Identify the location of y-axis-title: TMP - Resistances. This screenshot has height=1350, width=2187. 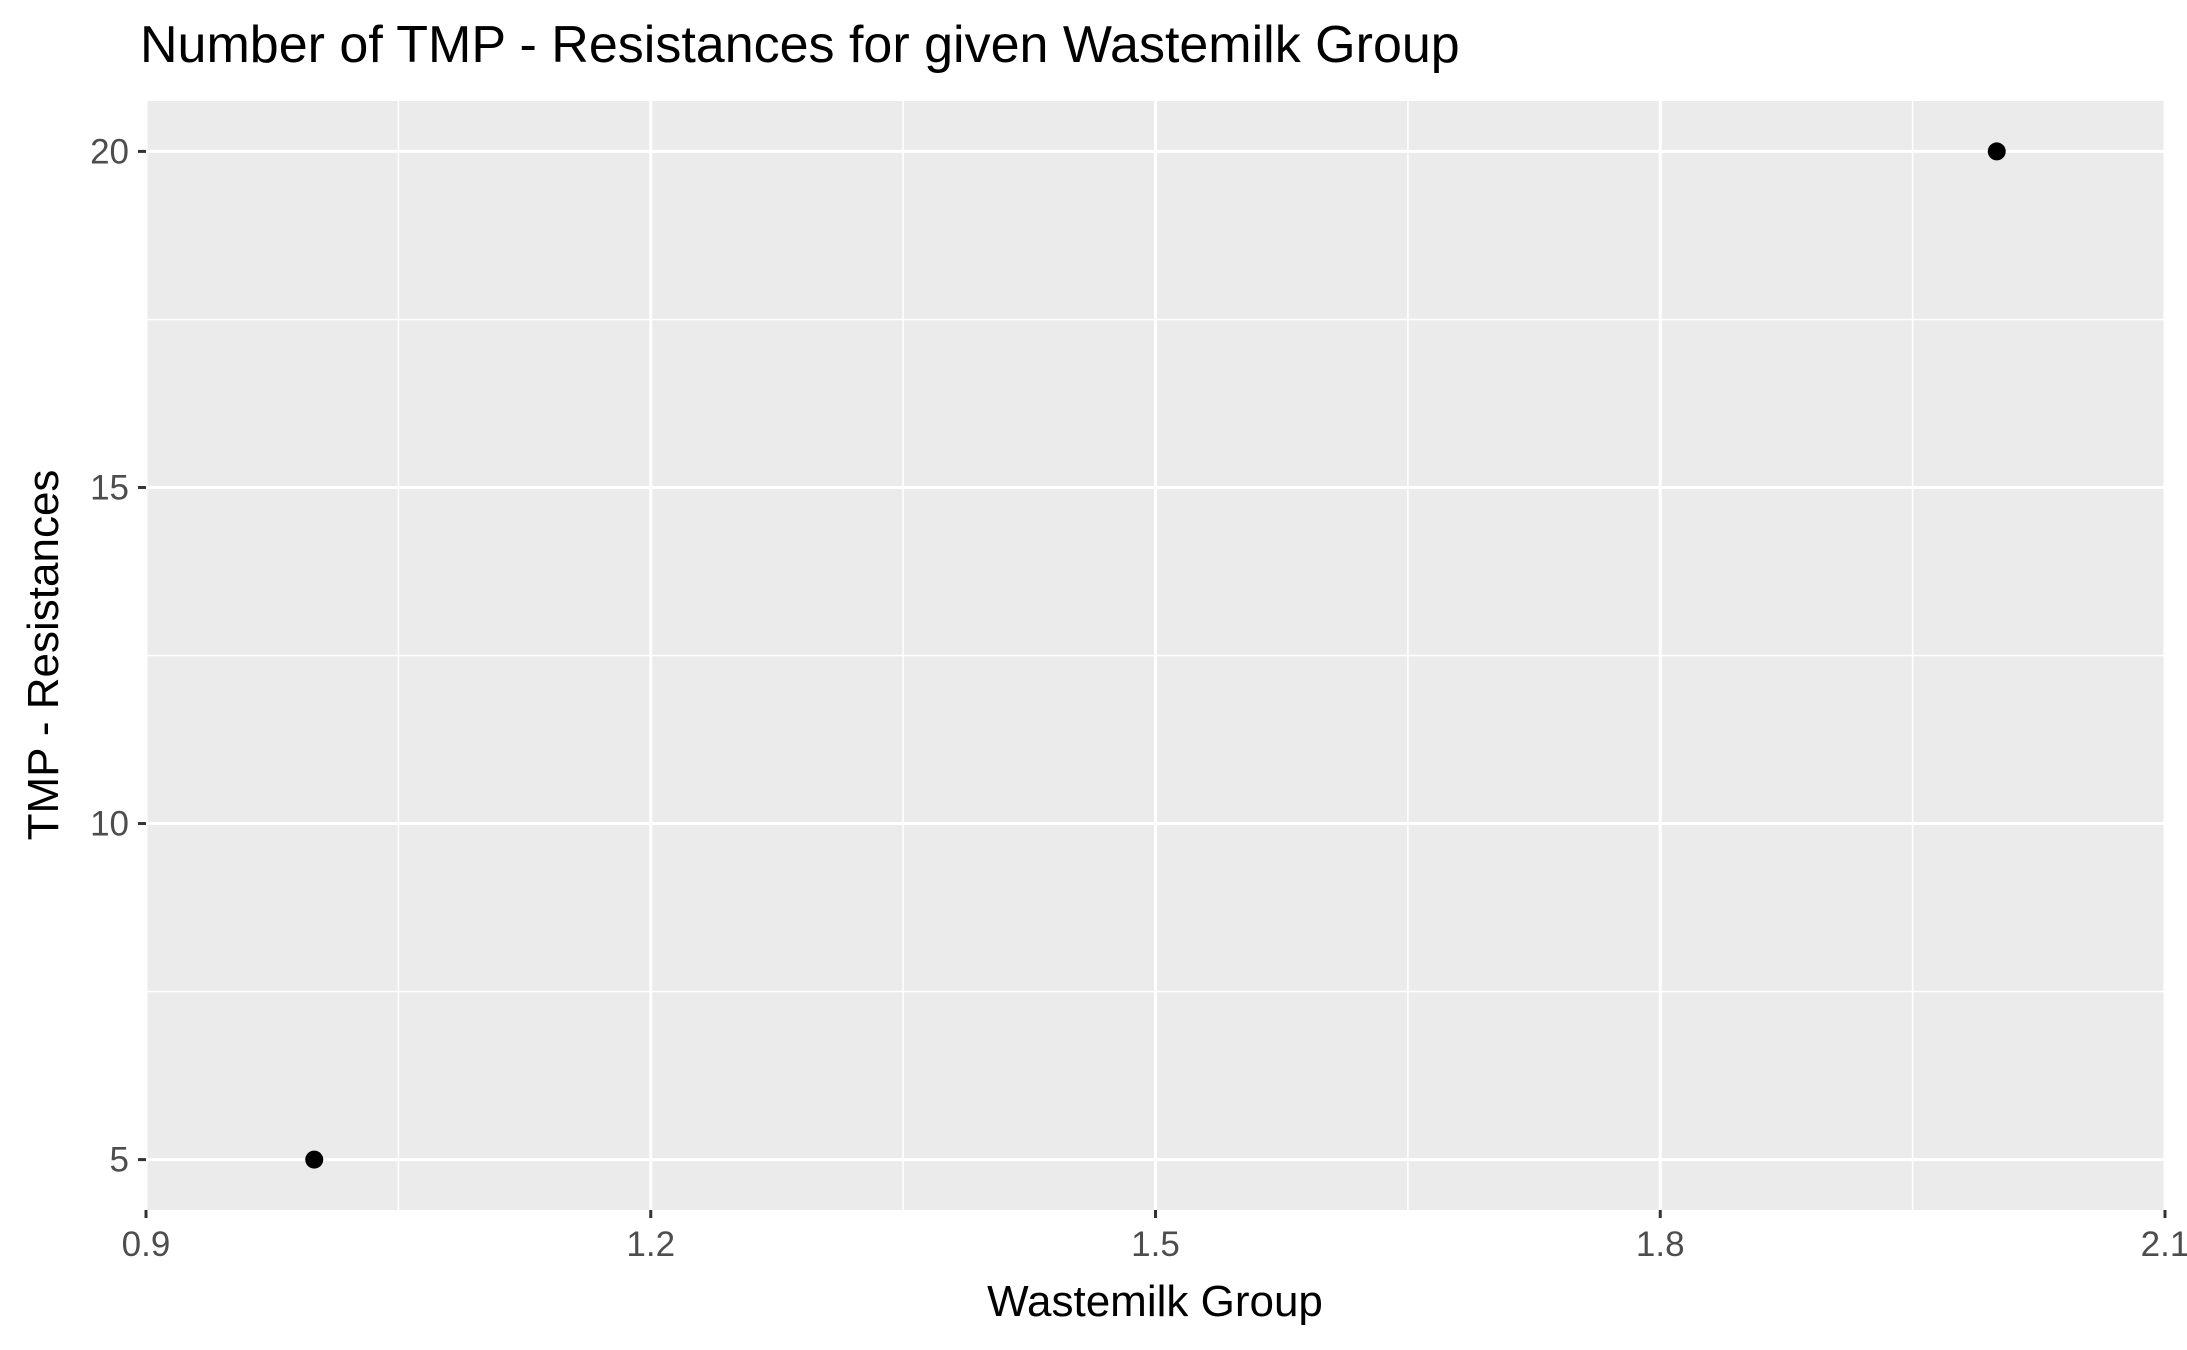
(43, 655).